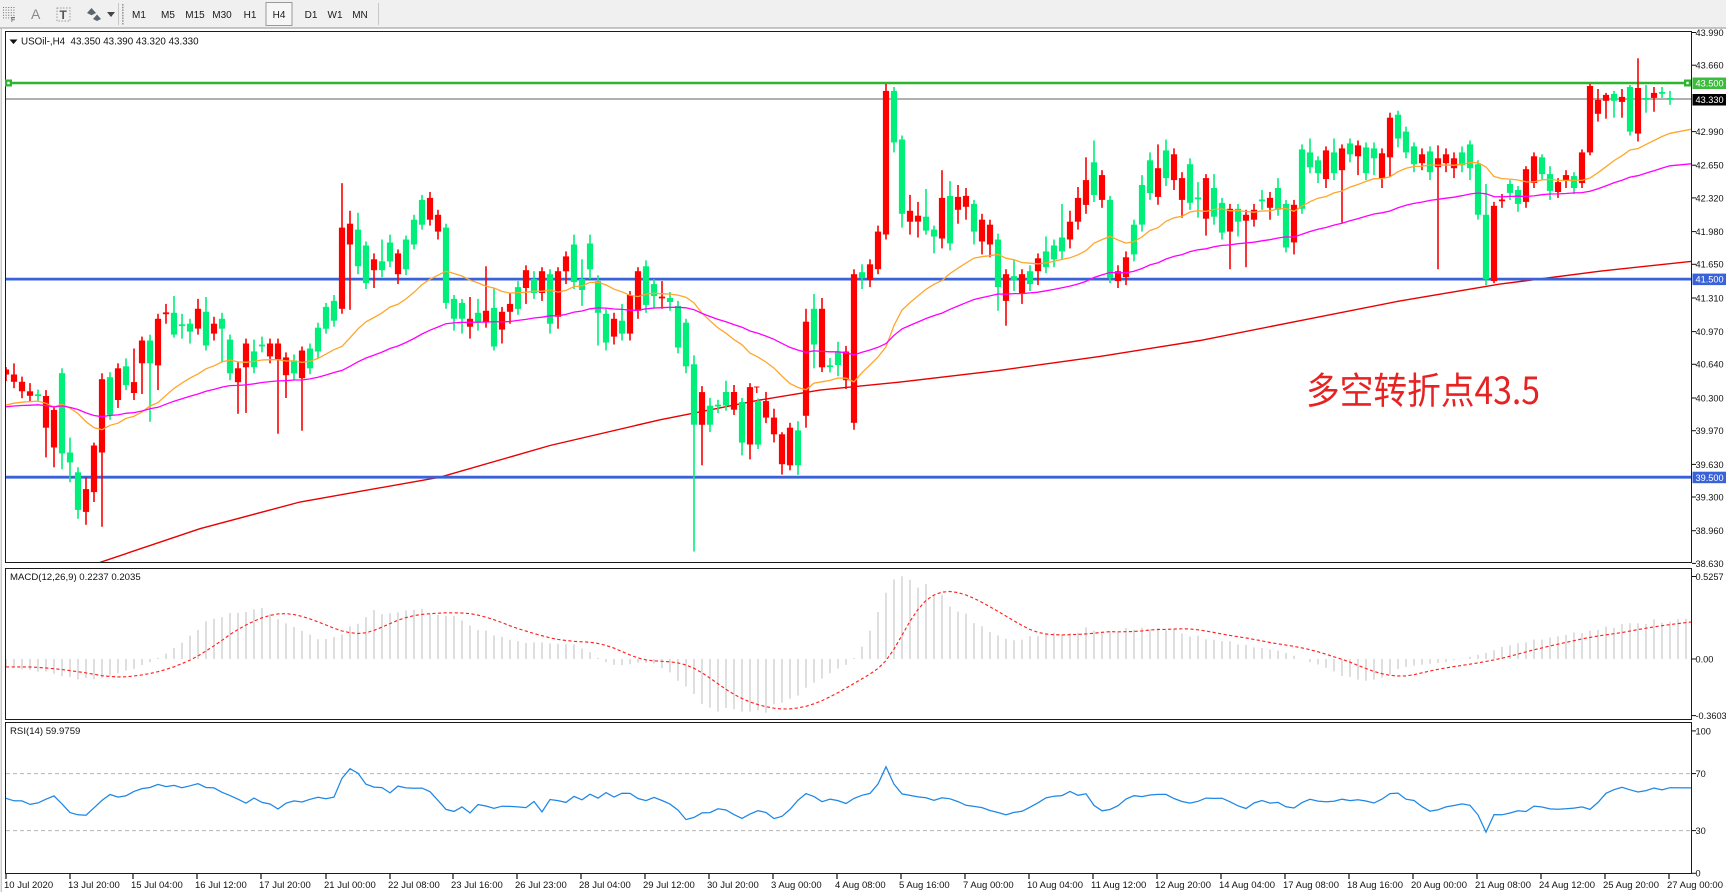 Image resolution: width=1726 pixels, height=892 pixels. Describe the element at coordinates (1701, 831) in the screenshot. I see `svg-text: 30` at that location.